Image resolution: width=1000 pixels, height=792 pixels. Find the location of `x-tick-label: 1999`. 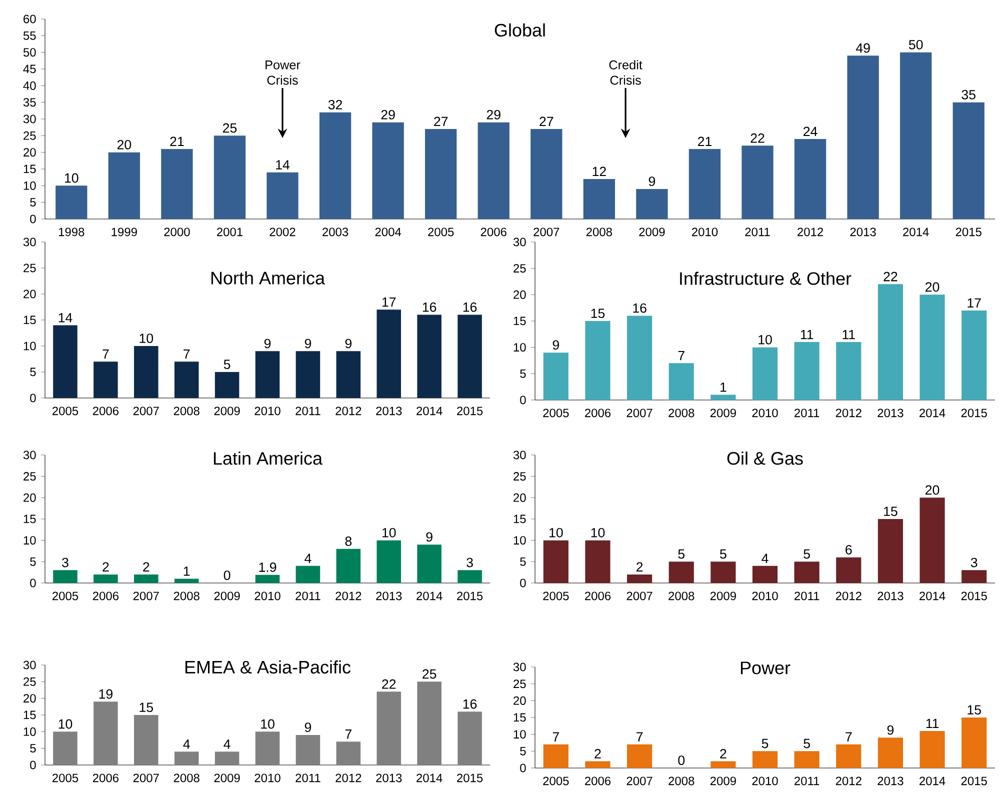

x-tick-label: 1999 is located at coordinates (124, 232).